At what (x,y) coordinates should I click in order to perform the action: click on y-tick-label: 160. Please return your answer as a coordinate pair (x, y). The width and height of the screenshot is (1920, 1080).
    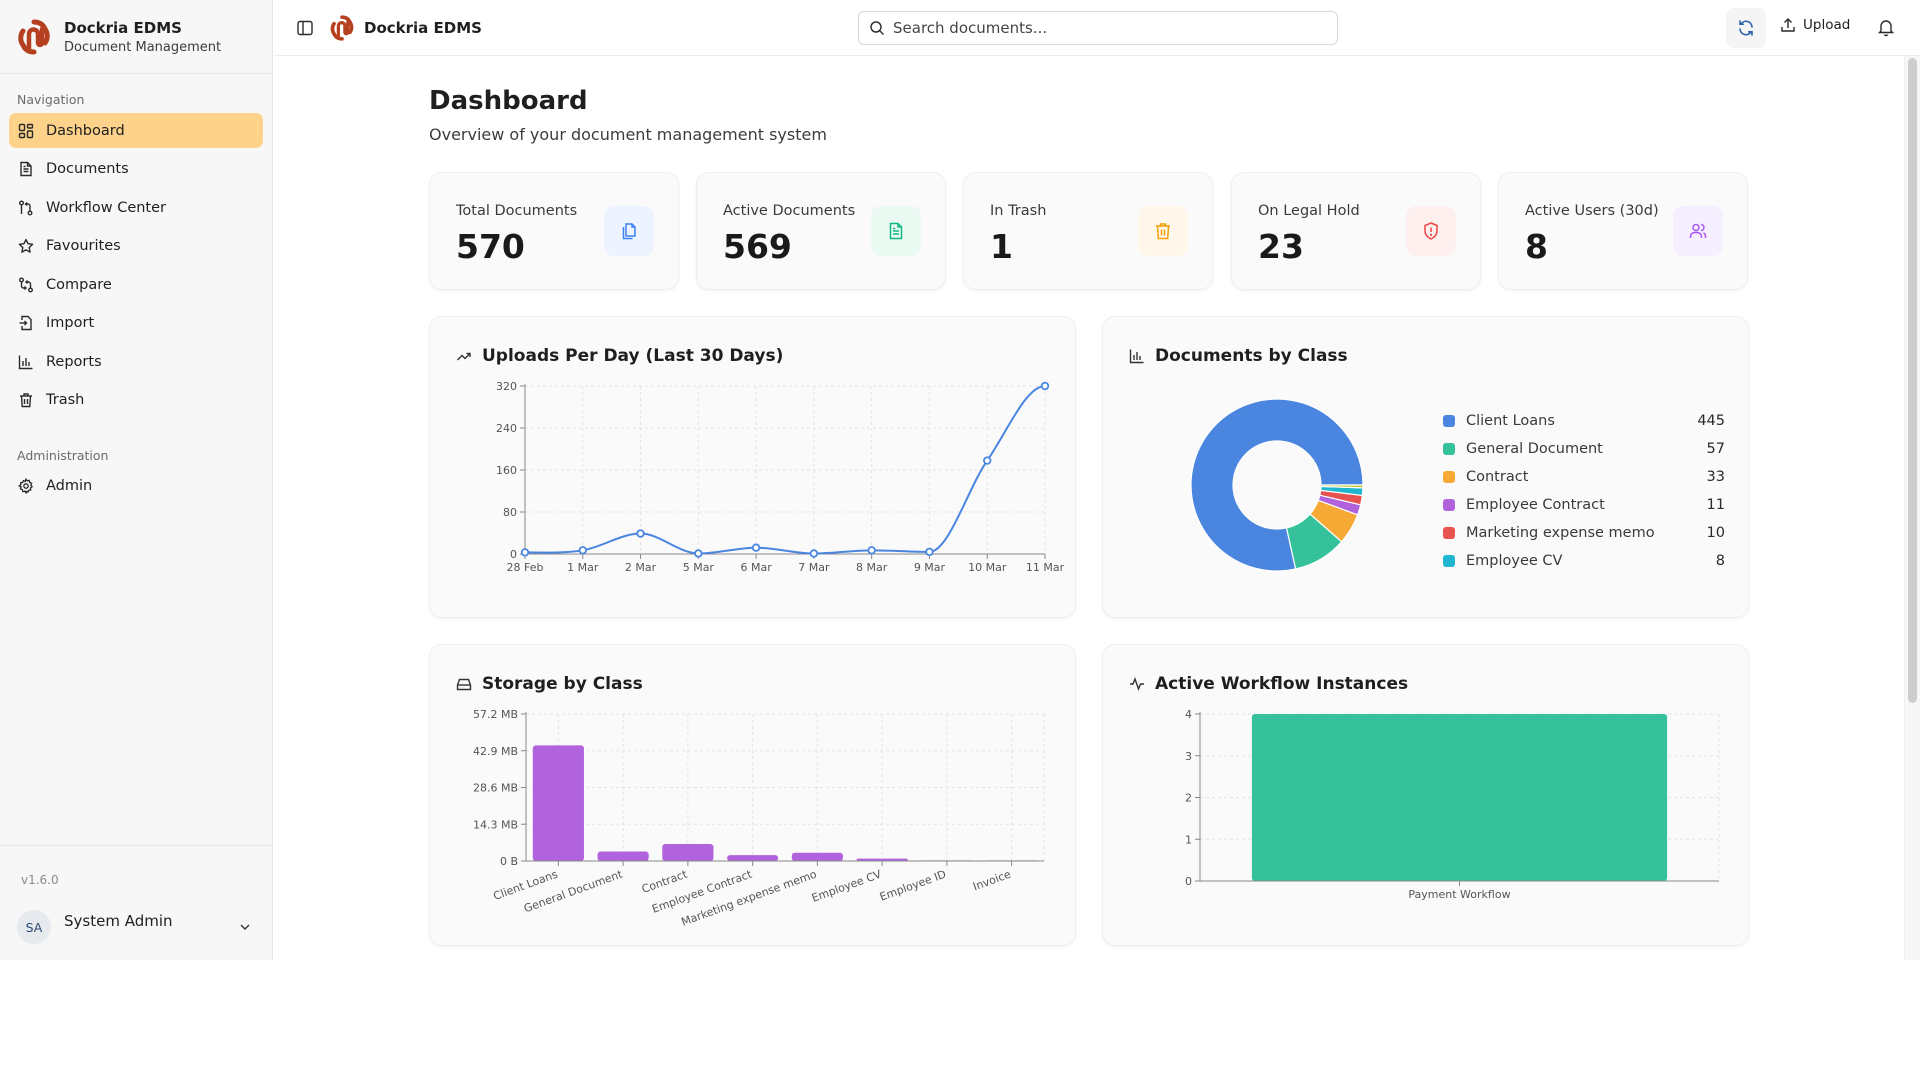
    Looking at the image, I should click on (506, 470).